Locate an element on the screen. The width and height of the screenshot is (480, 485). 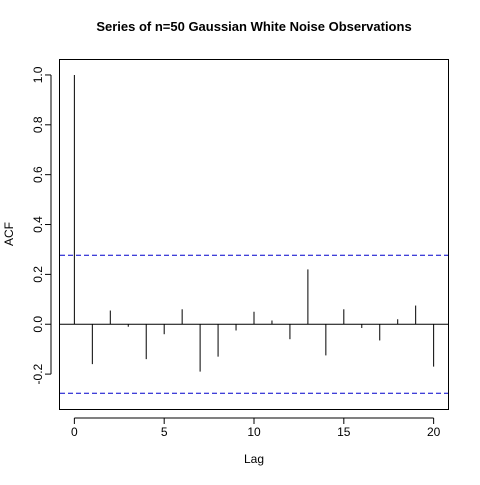
y-tick-label: 0.2 is located at coordinates (38, 274).